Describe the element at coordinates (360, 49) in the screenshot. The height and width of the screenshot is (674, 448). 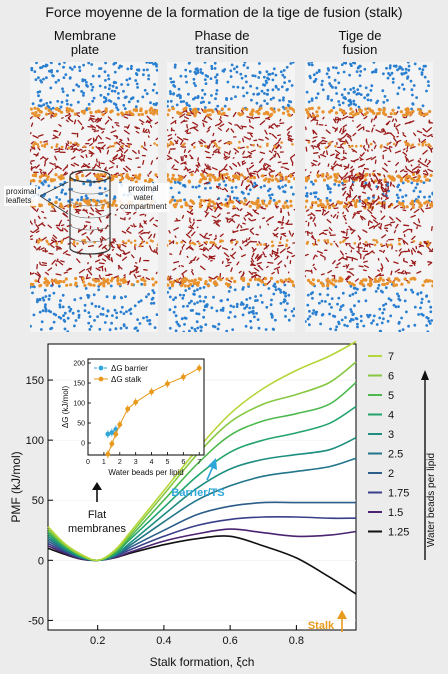
I see `panel-label-line: fusion` at that location.